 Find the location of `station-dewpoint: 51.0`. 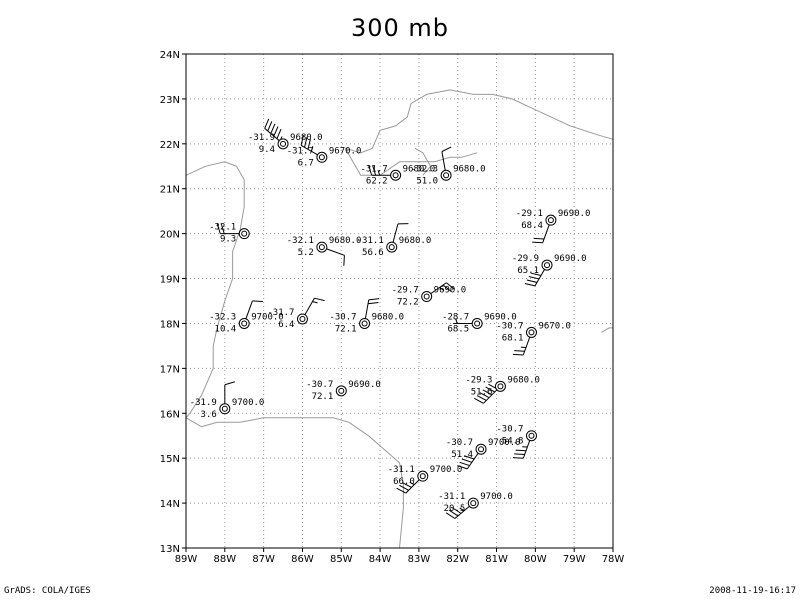

station-dewpoint: 51.0 is located at coordinates (427, 181).